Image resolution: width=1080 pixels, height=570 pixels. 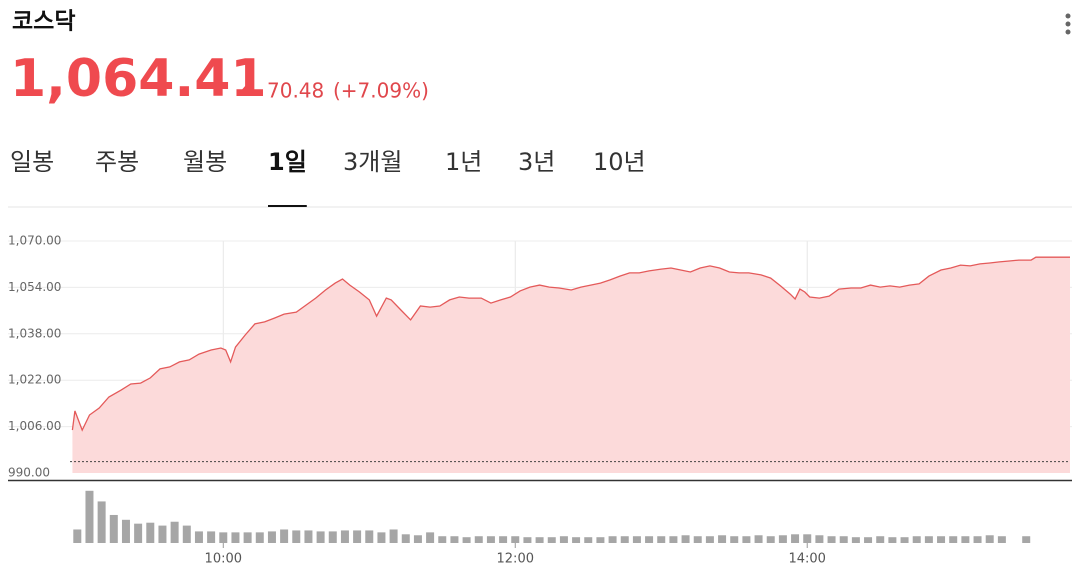 I want to click on y-tick-label: 1,038.00, so click(x=34, y=333).